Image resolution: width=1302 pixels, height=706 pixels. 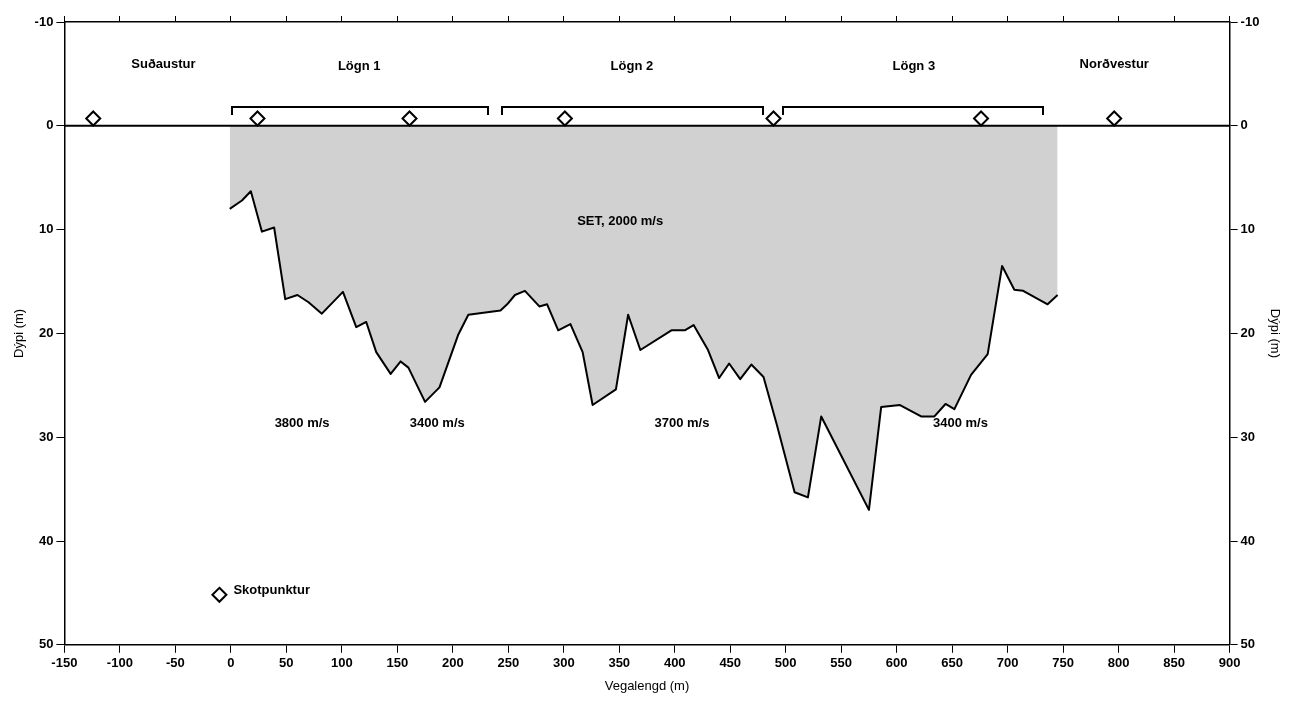 What do you see at coordinates (231, 663) in the screenshot?
I see `x-tick-label: 0` at bounding box center [231, 663].